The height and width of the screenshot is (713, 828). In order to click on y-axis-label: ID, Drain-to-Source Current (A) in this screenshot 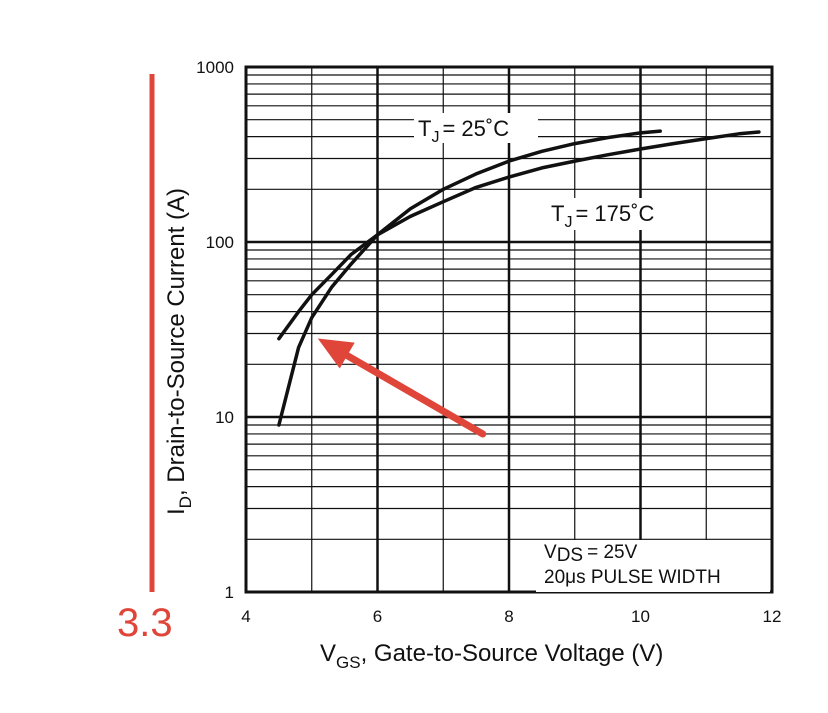, I will do `click(179, 351)`.